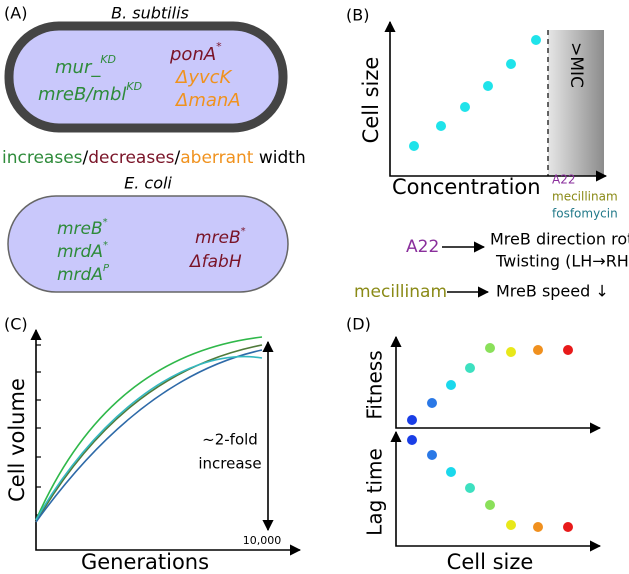  What do you see at coordinates (195, 52) in the screenshot?
I see `gene: ponA*` at bounding box center [195, 52].